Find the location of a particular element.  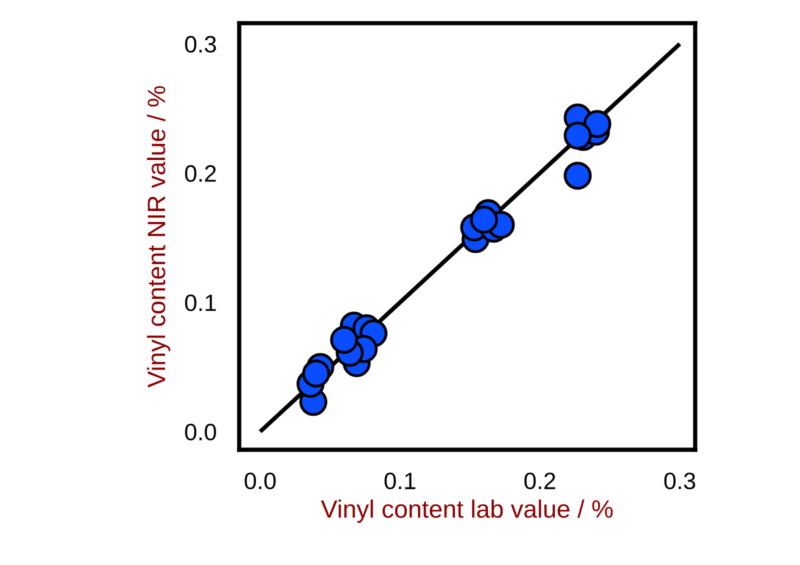

x-tick-label: 0.3 is located at coordinates (680, 481).